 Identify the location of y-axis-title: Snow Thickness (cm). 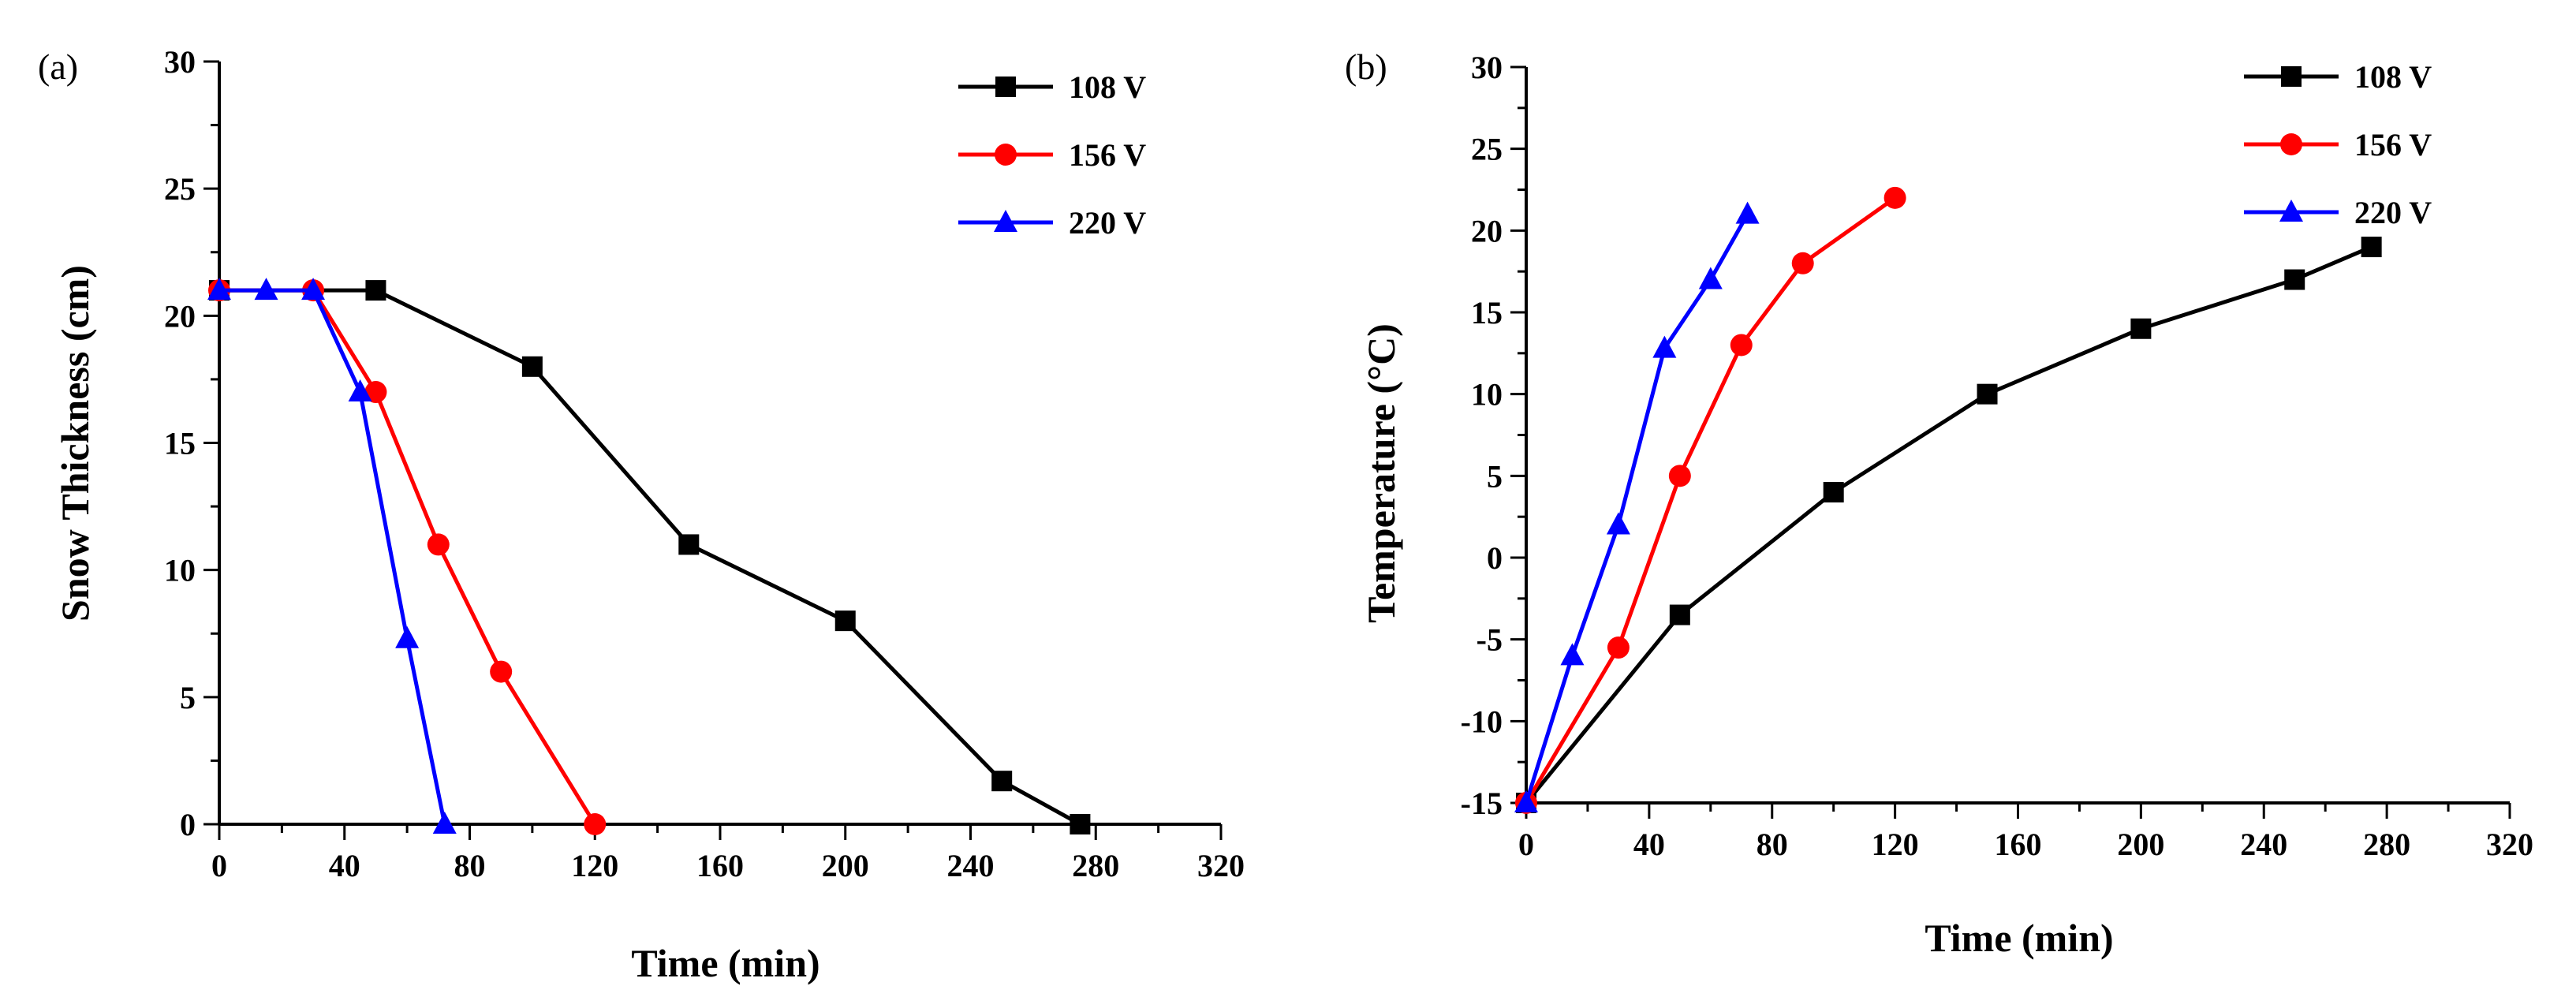
(75, 443).